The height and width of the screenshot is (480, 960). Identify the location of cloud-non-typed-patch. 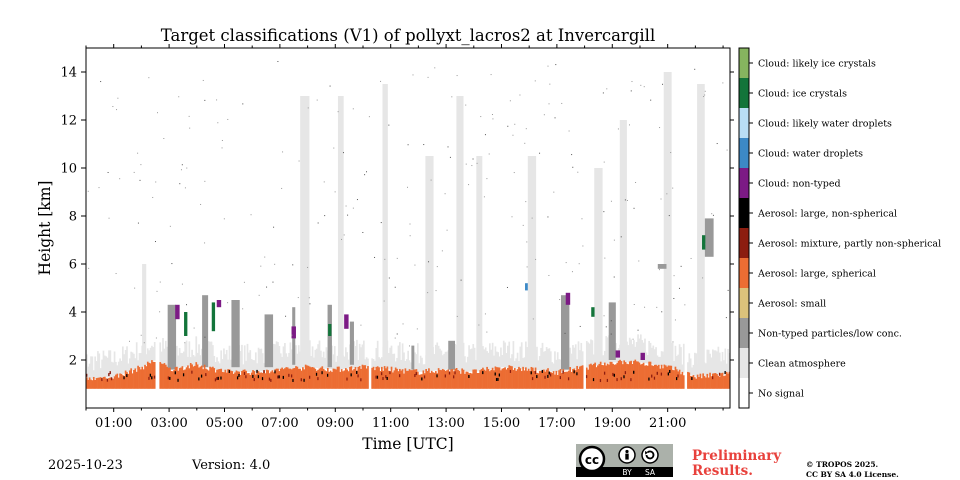
(293, 332).